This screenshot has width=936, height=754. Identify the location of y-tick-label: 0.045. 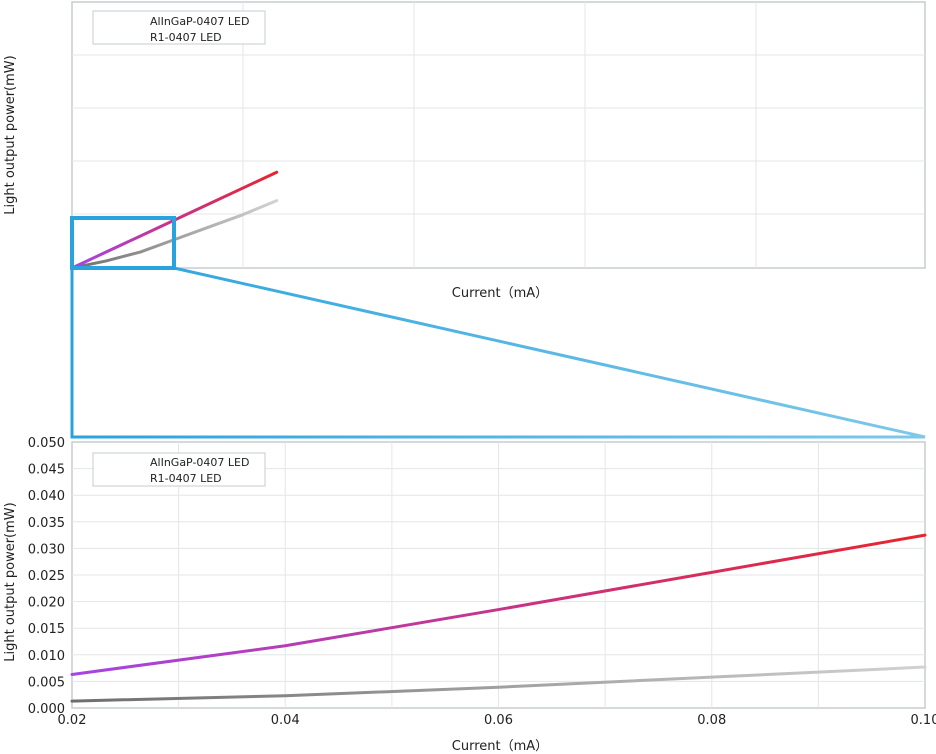
(46, 470).